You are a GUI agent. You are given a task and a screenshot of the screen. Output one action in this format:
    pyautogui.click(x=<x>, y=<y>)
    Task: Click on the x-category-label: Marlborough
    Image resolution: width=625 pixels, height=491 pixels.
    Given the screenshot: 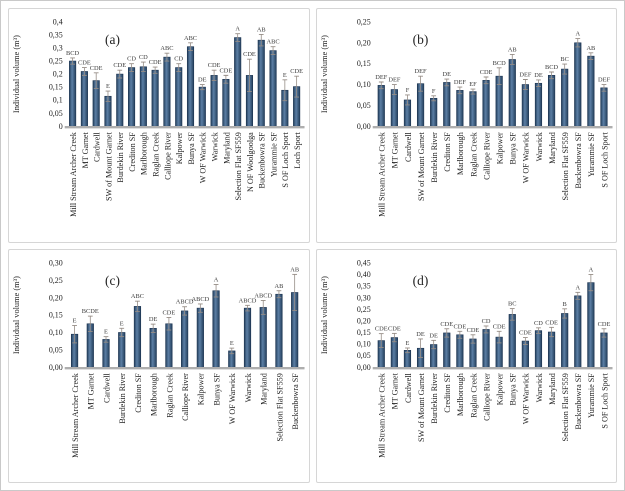 What is the action you would take?
    pyautogui.click(x=460, y=153)
    